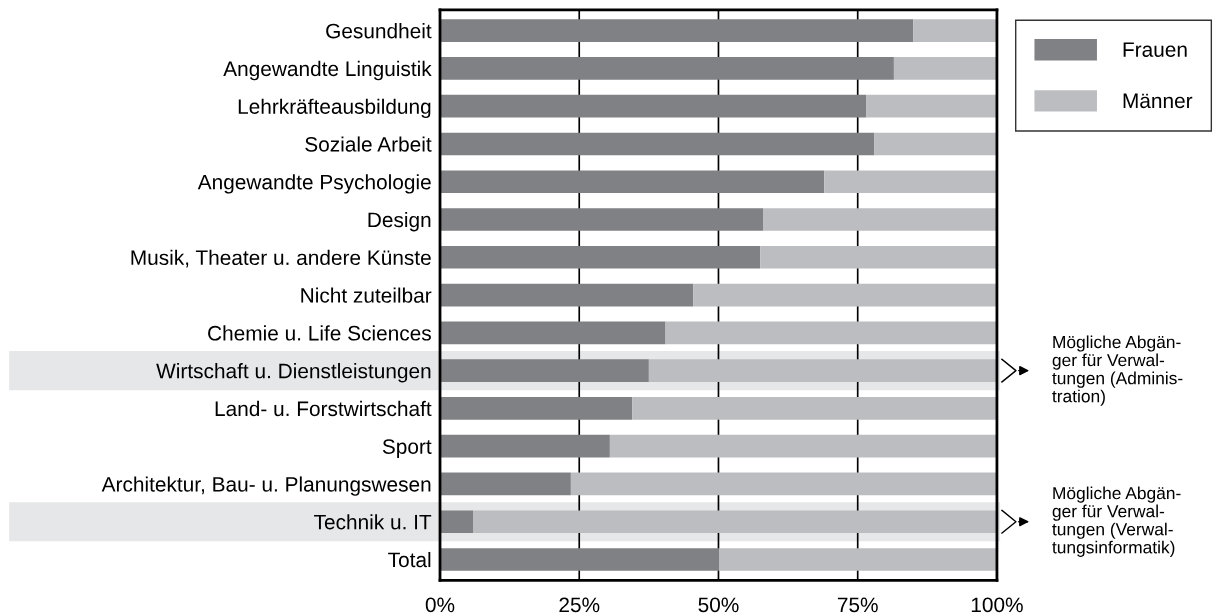 The height and width of the screenshot is (616, 1227). I want to click on y-tick-label: Design, so click(399, 221).